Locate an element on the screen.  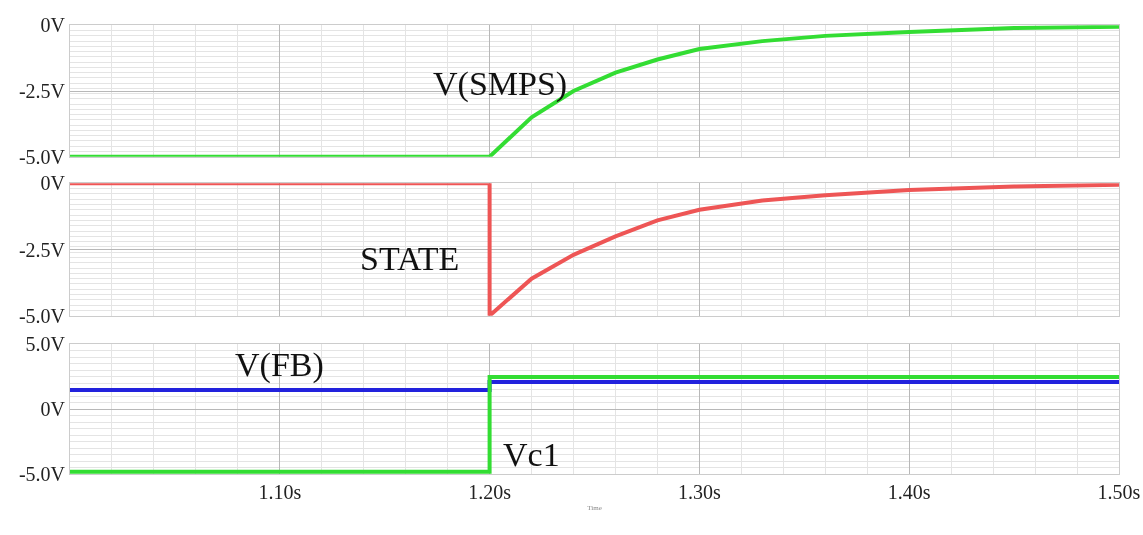
x-tick-label: 1.20s is located at coordinates (490, 492).